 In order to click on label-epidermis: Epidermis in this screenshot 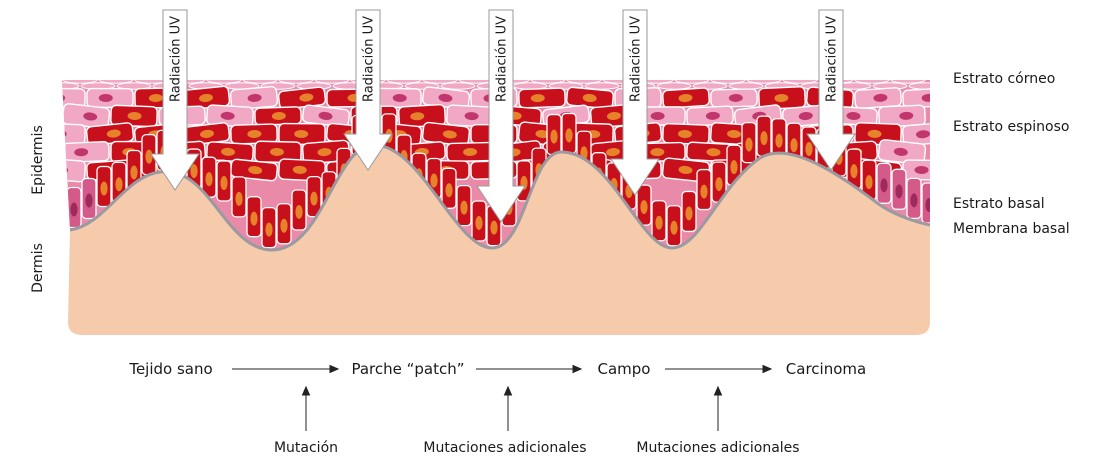, I will do `click(38, 159)`.